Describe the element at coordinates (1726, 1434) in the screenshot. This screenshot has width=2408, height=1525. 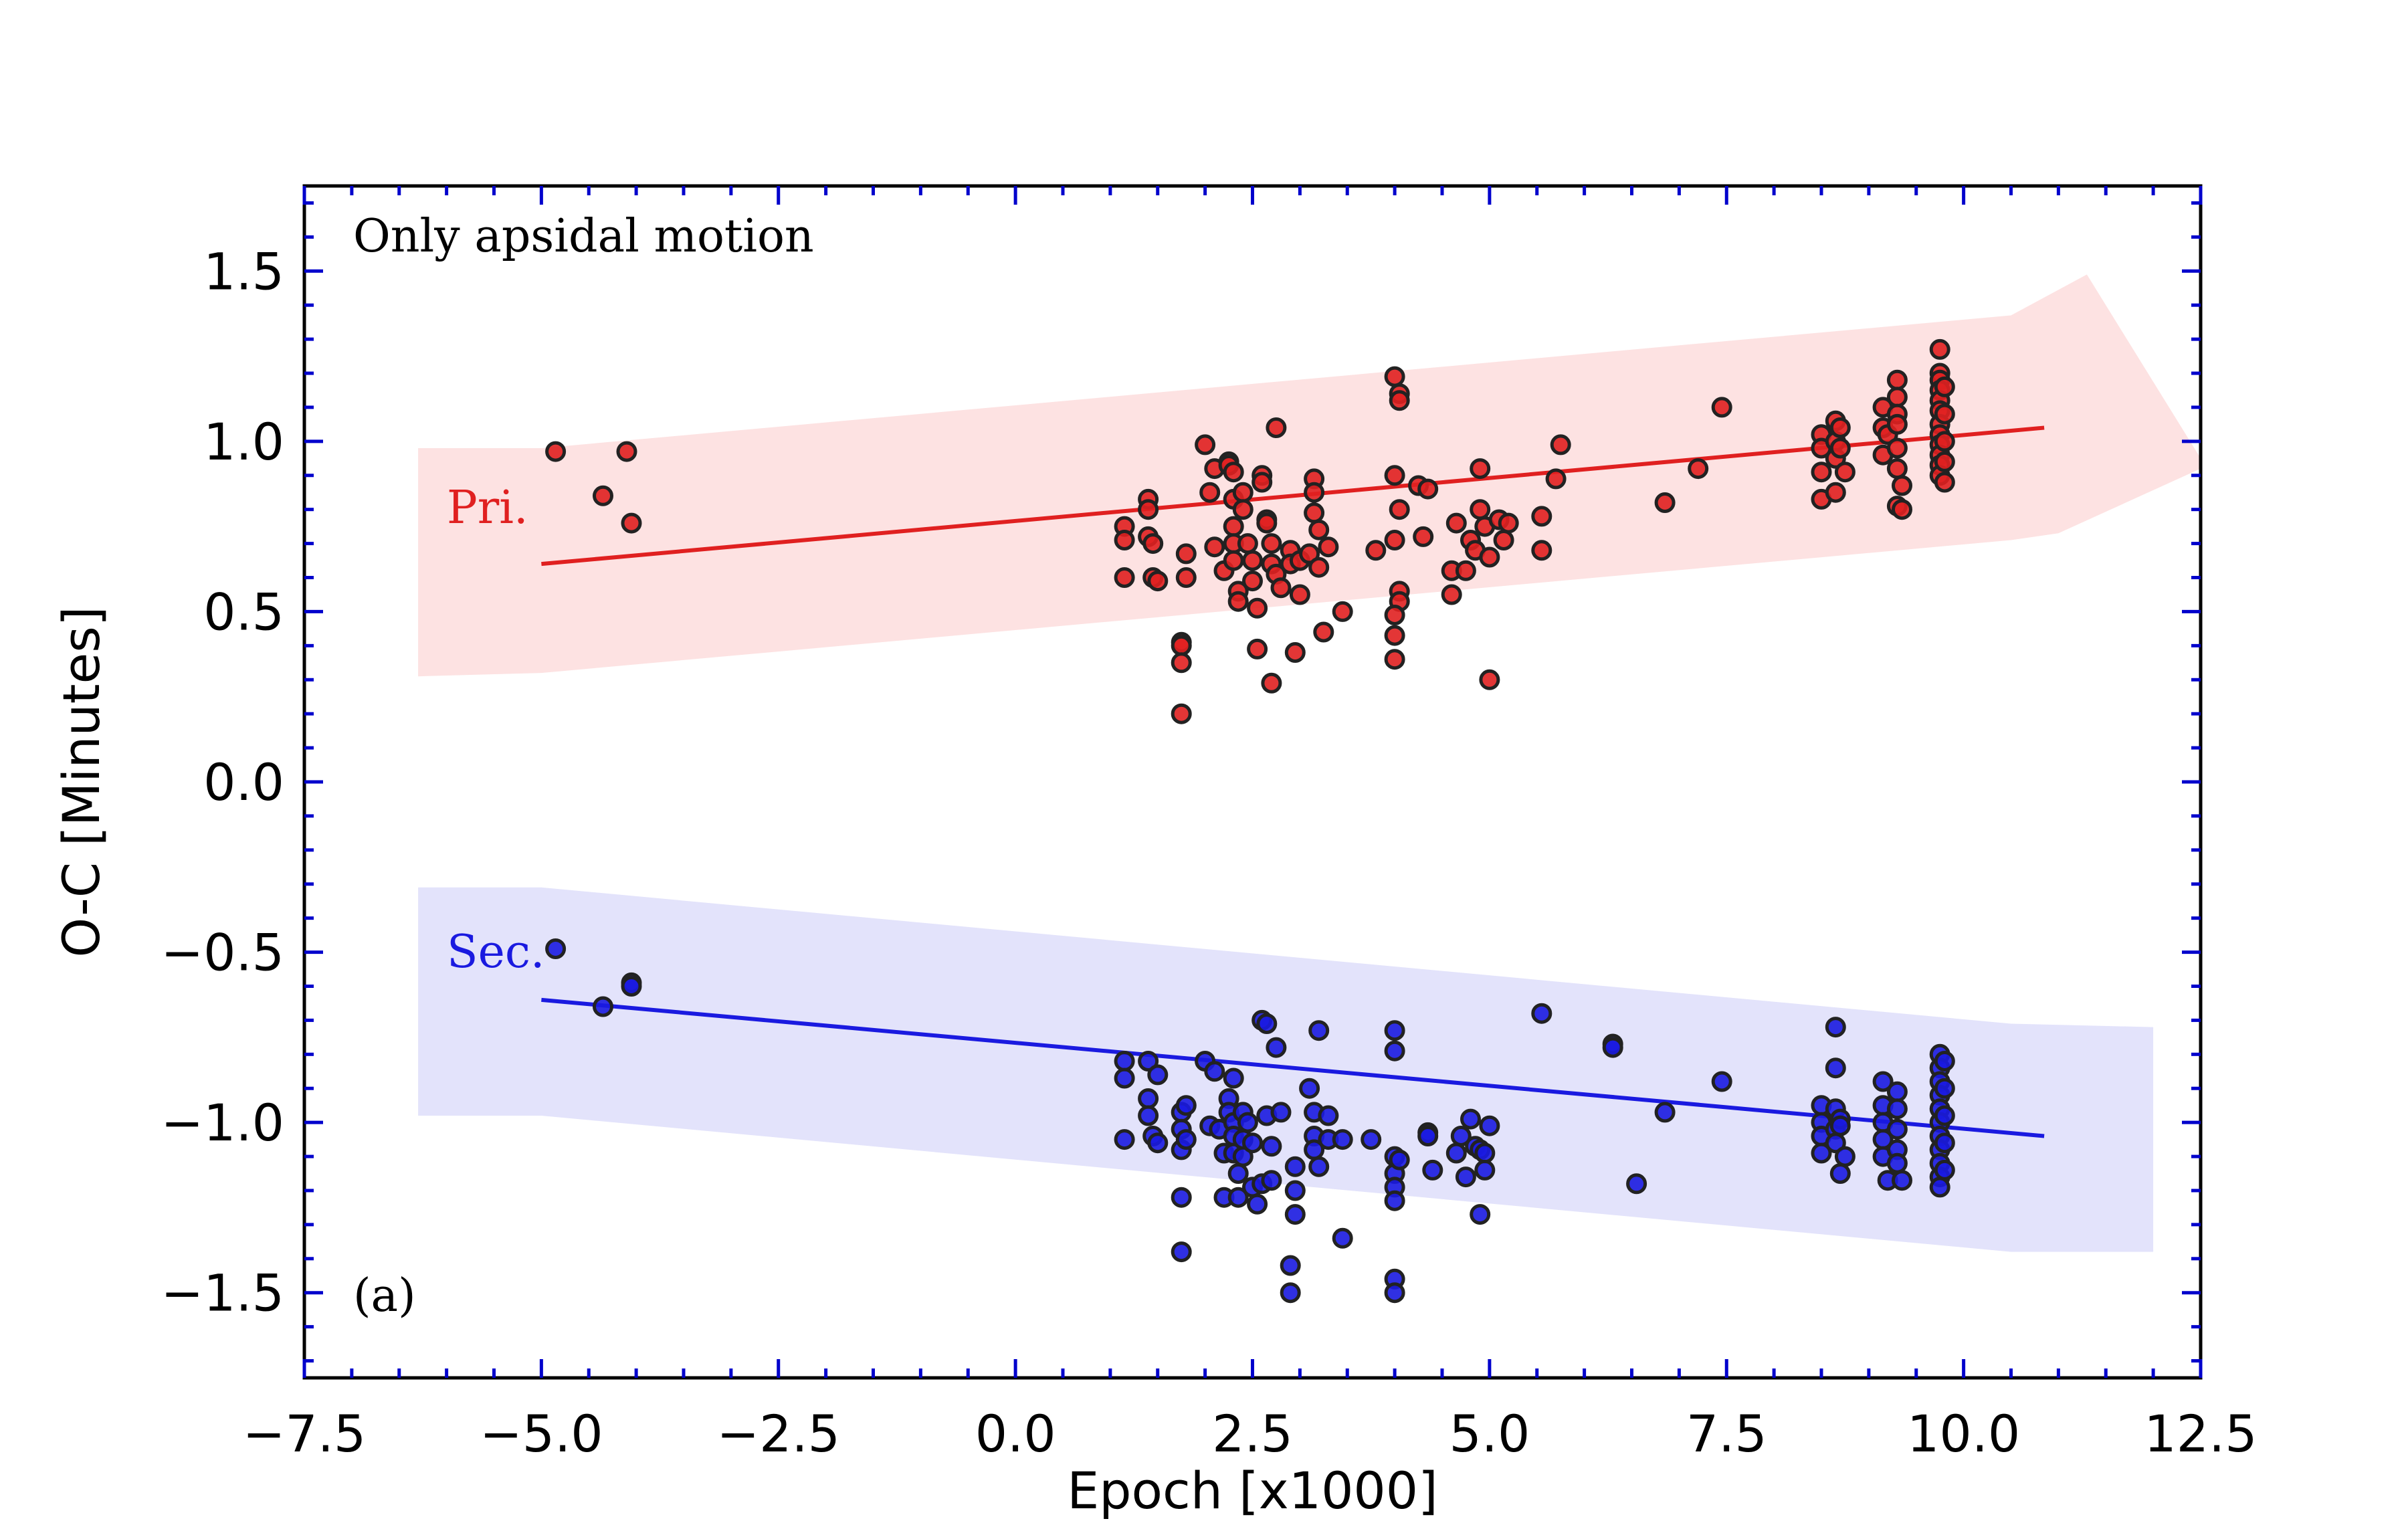
I see `x-tick-label: 7.5` at that location.